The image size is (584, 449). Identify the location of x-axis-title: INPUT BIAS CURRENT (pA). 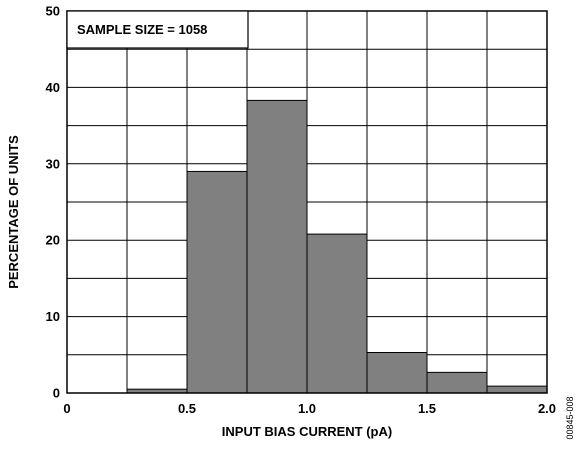
(307, 431).